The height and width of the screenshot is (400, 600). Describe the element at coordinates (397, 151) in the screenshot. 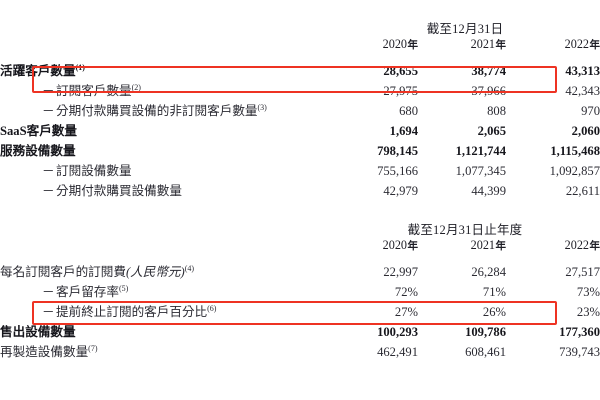

I see `row-value-2020: 798,145` at that location.